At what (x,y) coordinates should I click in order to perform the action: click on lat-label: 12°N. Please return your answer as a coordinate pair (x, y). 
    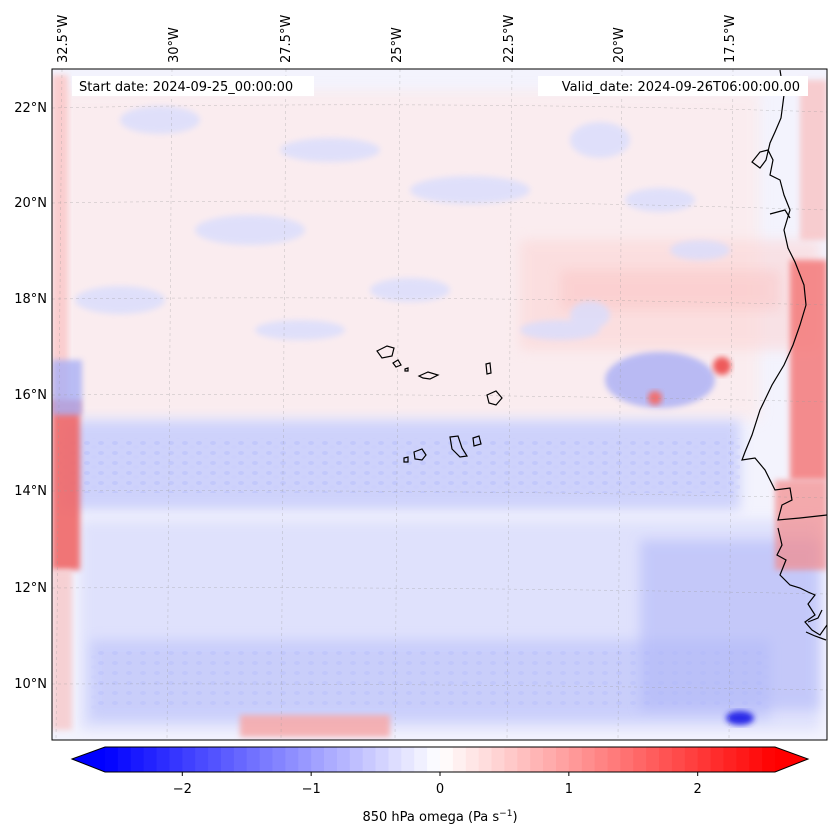
    Looking at the image, I should click on (30, 588).